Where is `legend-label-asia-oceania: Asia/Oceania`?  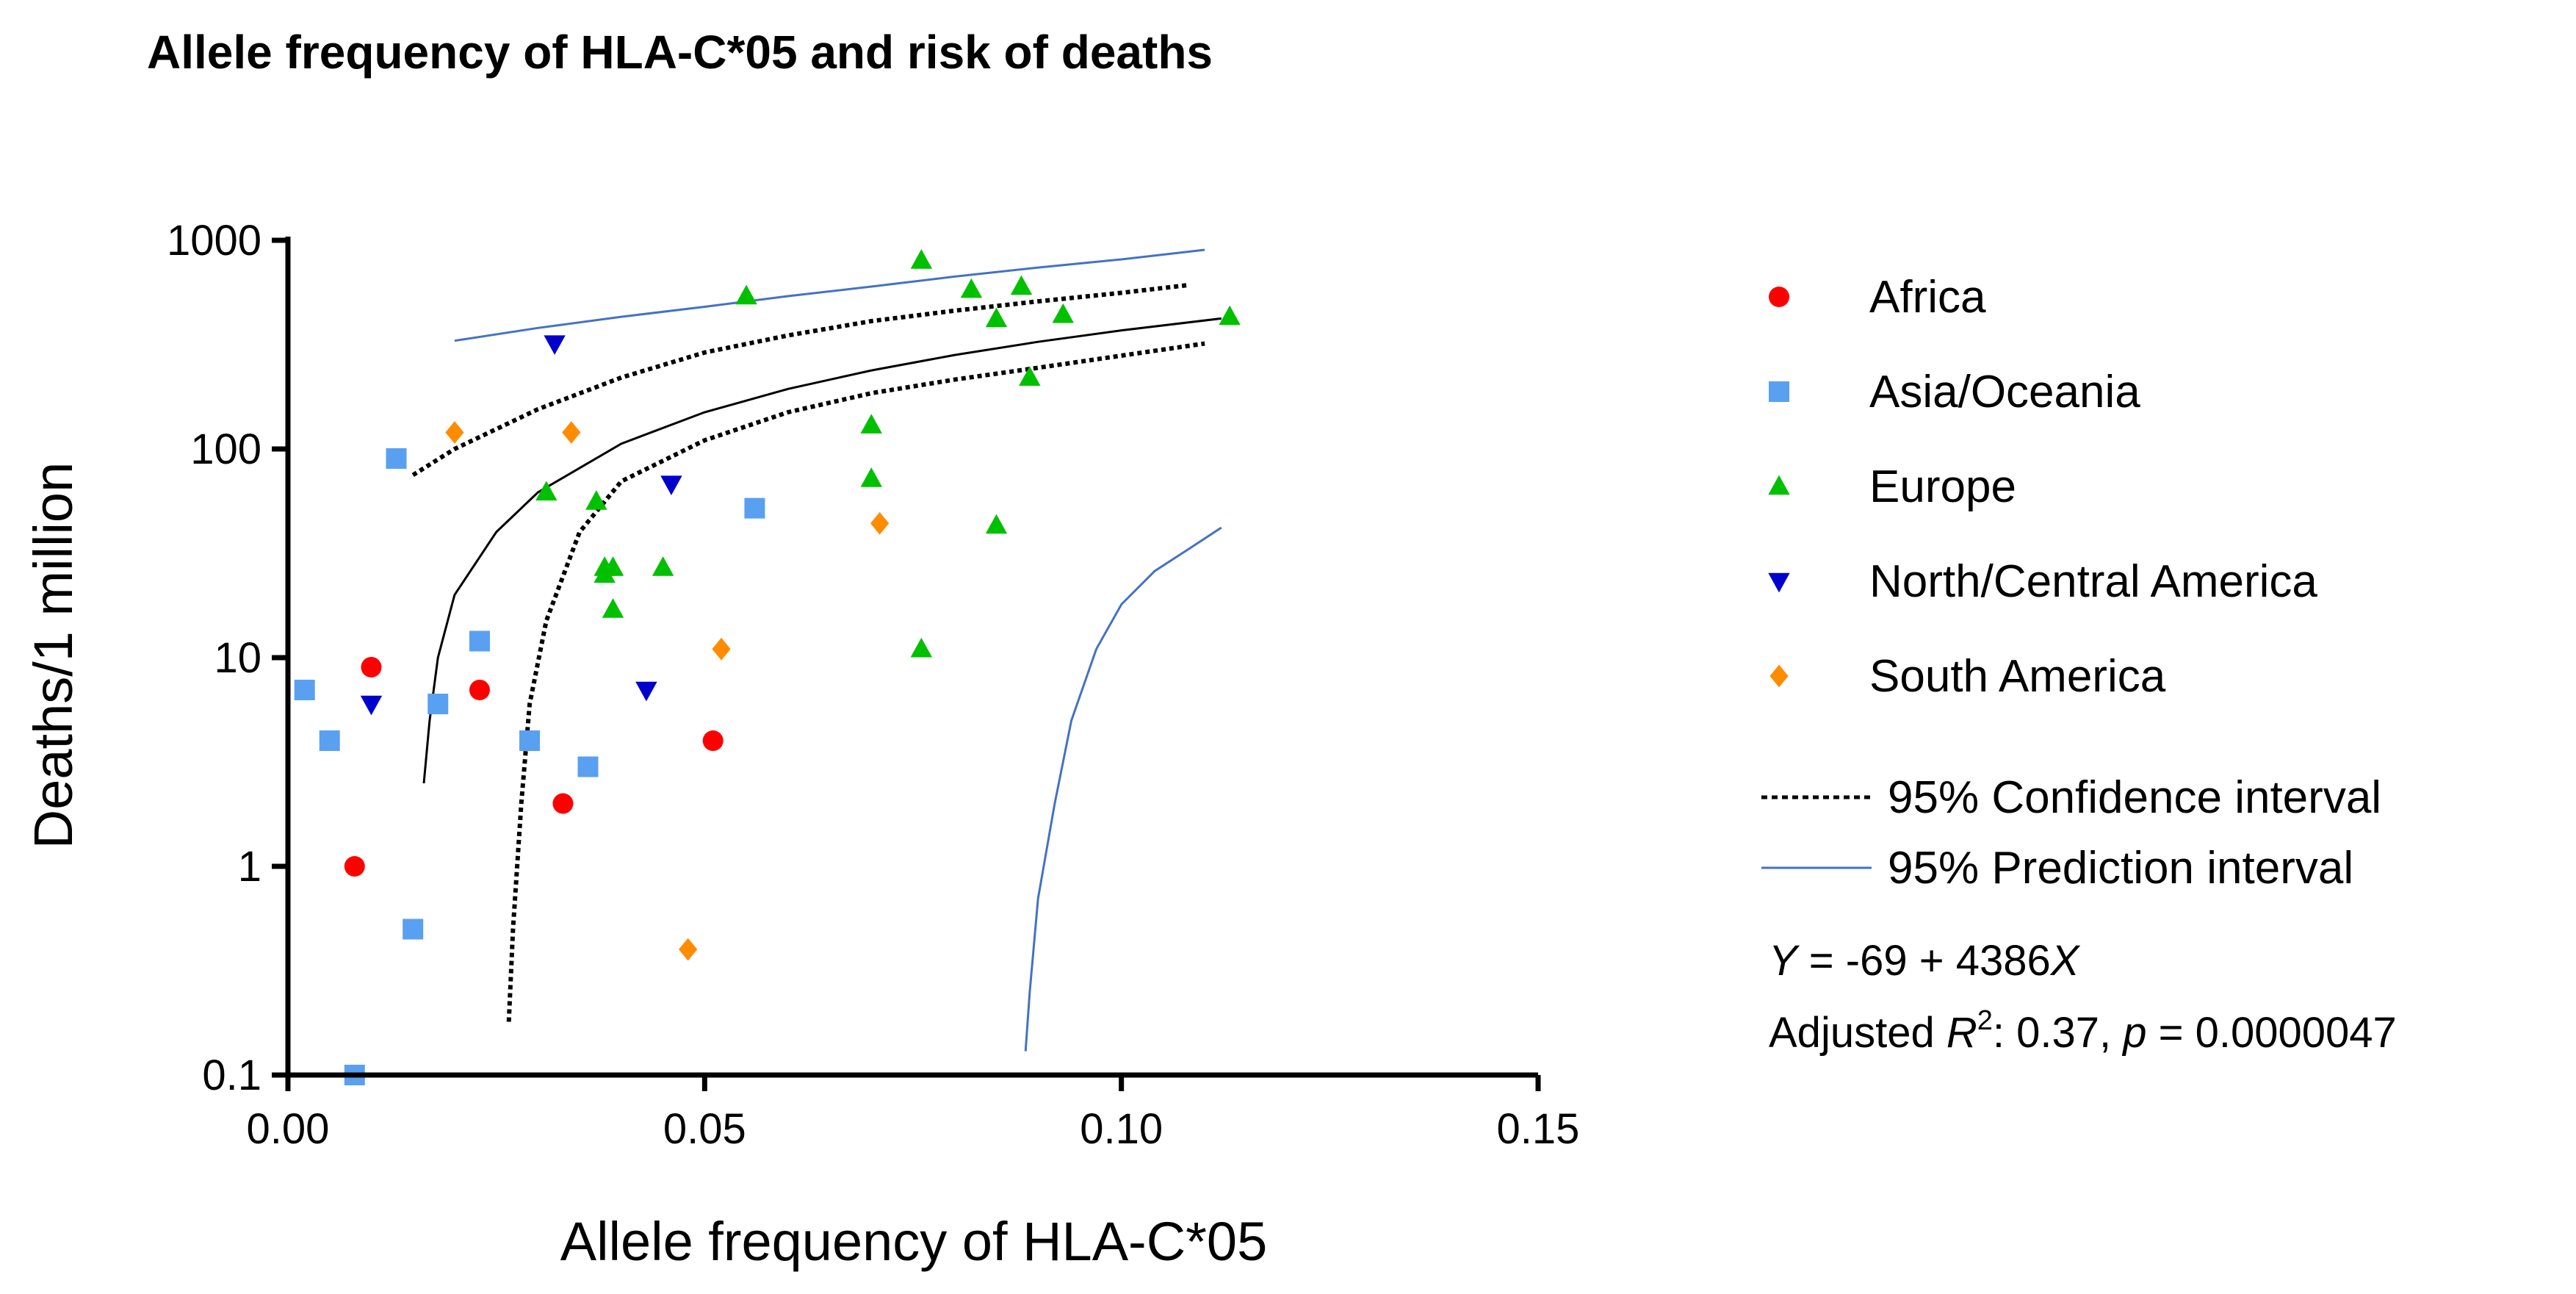
legend-label-asia-oceania: Asia/Oceania is located at coordinates (2004, 392).